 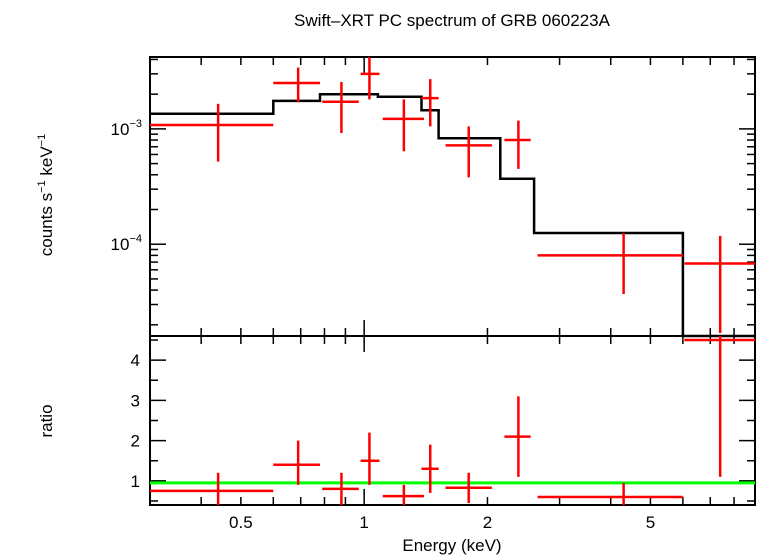 What do you see at coordinates (135, 239) in the screenshot?
I see `tick-exponent: −4` at bounding box center [135, 239].